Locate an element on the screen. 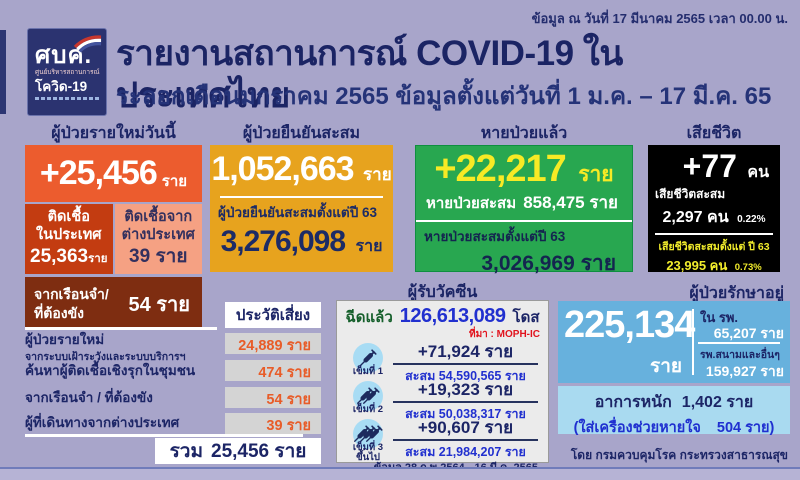  dose3-label: เข็มที่ 3 ขึ้นไป is located at coordinates (368, 452).